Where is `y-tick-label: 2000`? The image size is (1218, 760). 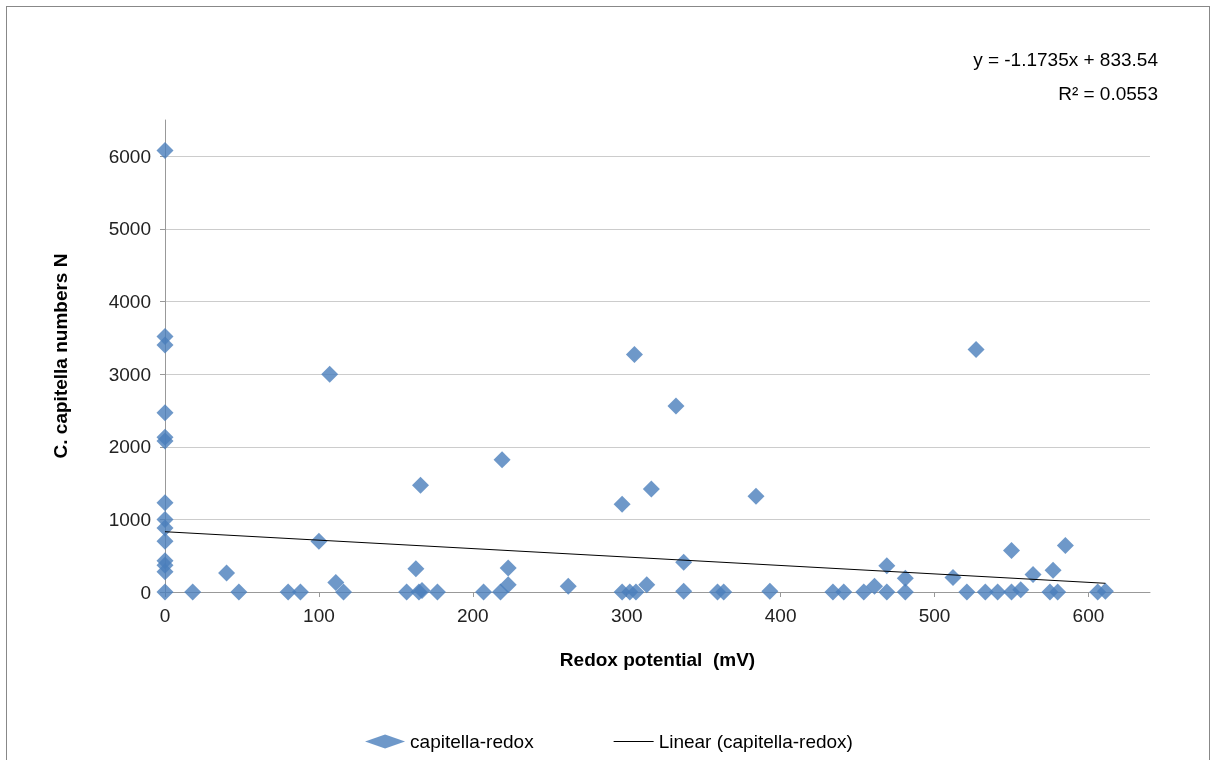 y-tick-label: 2000 is located at coordinates (129, 447).